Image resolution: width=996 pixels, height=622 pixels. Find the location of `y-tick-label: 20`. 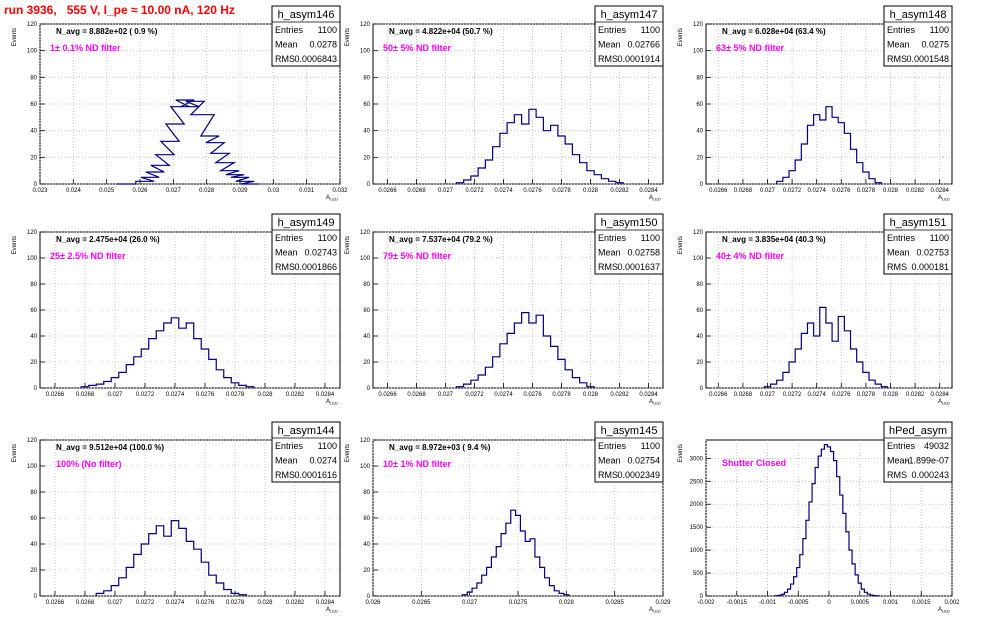

y-tick-label: 20 is located at coordinates (33, 363).